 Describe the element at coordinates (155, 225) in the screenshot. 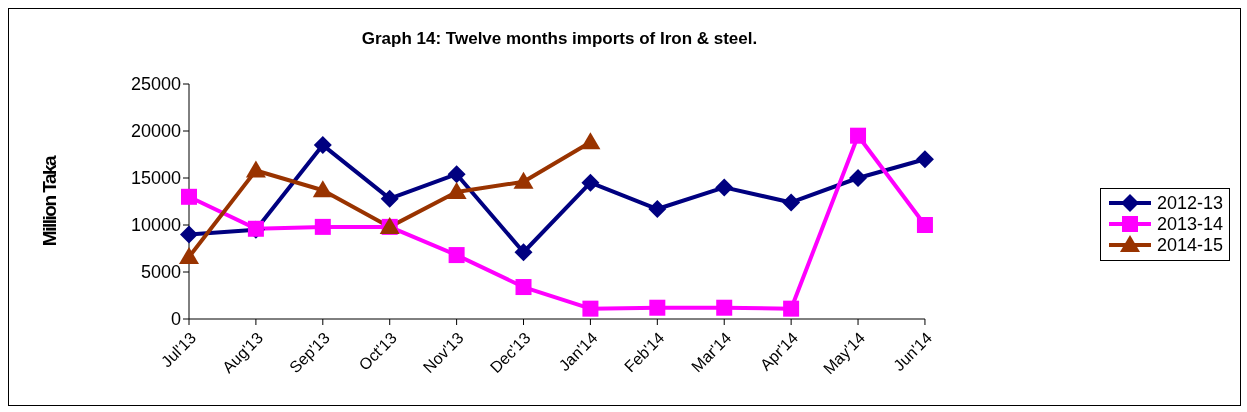

I see `y-tick-label: 10000` at that location.